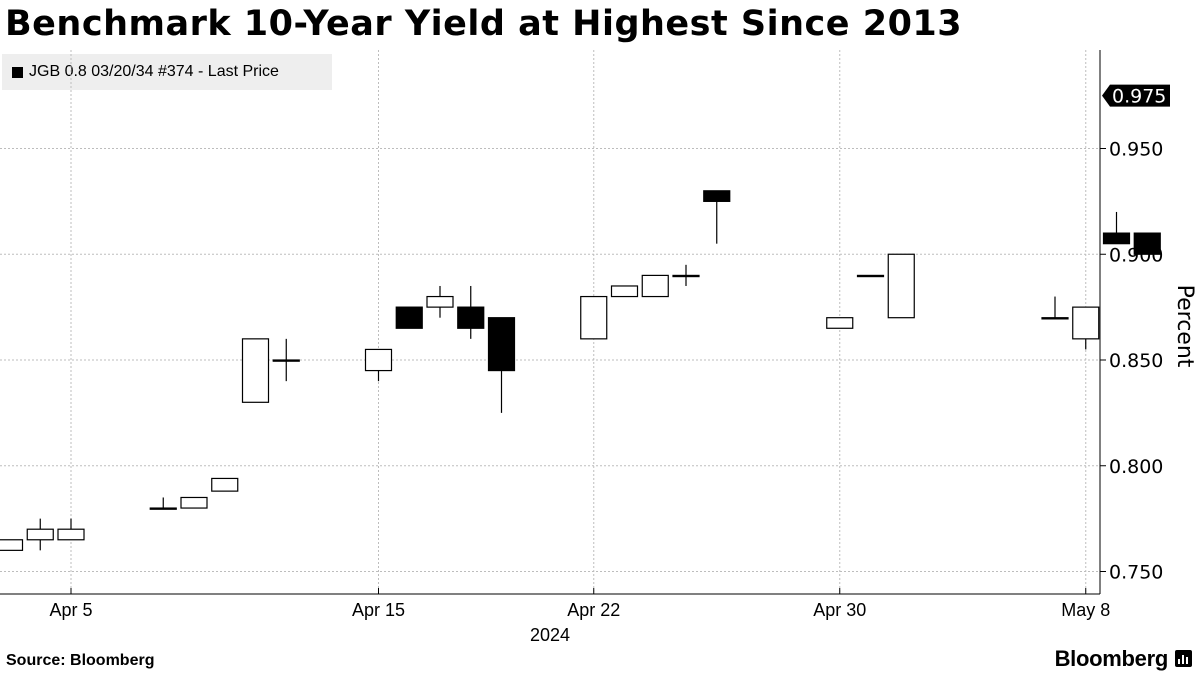 The height and width of the screenshot is (675, 1200). I want to click on source-note: Source: Bloomberg, so click(80, 660).